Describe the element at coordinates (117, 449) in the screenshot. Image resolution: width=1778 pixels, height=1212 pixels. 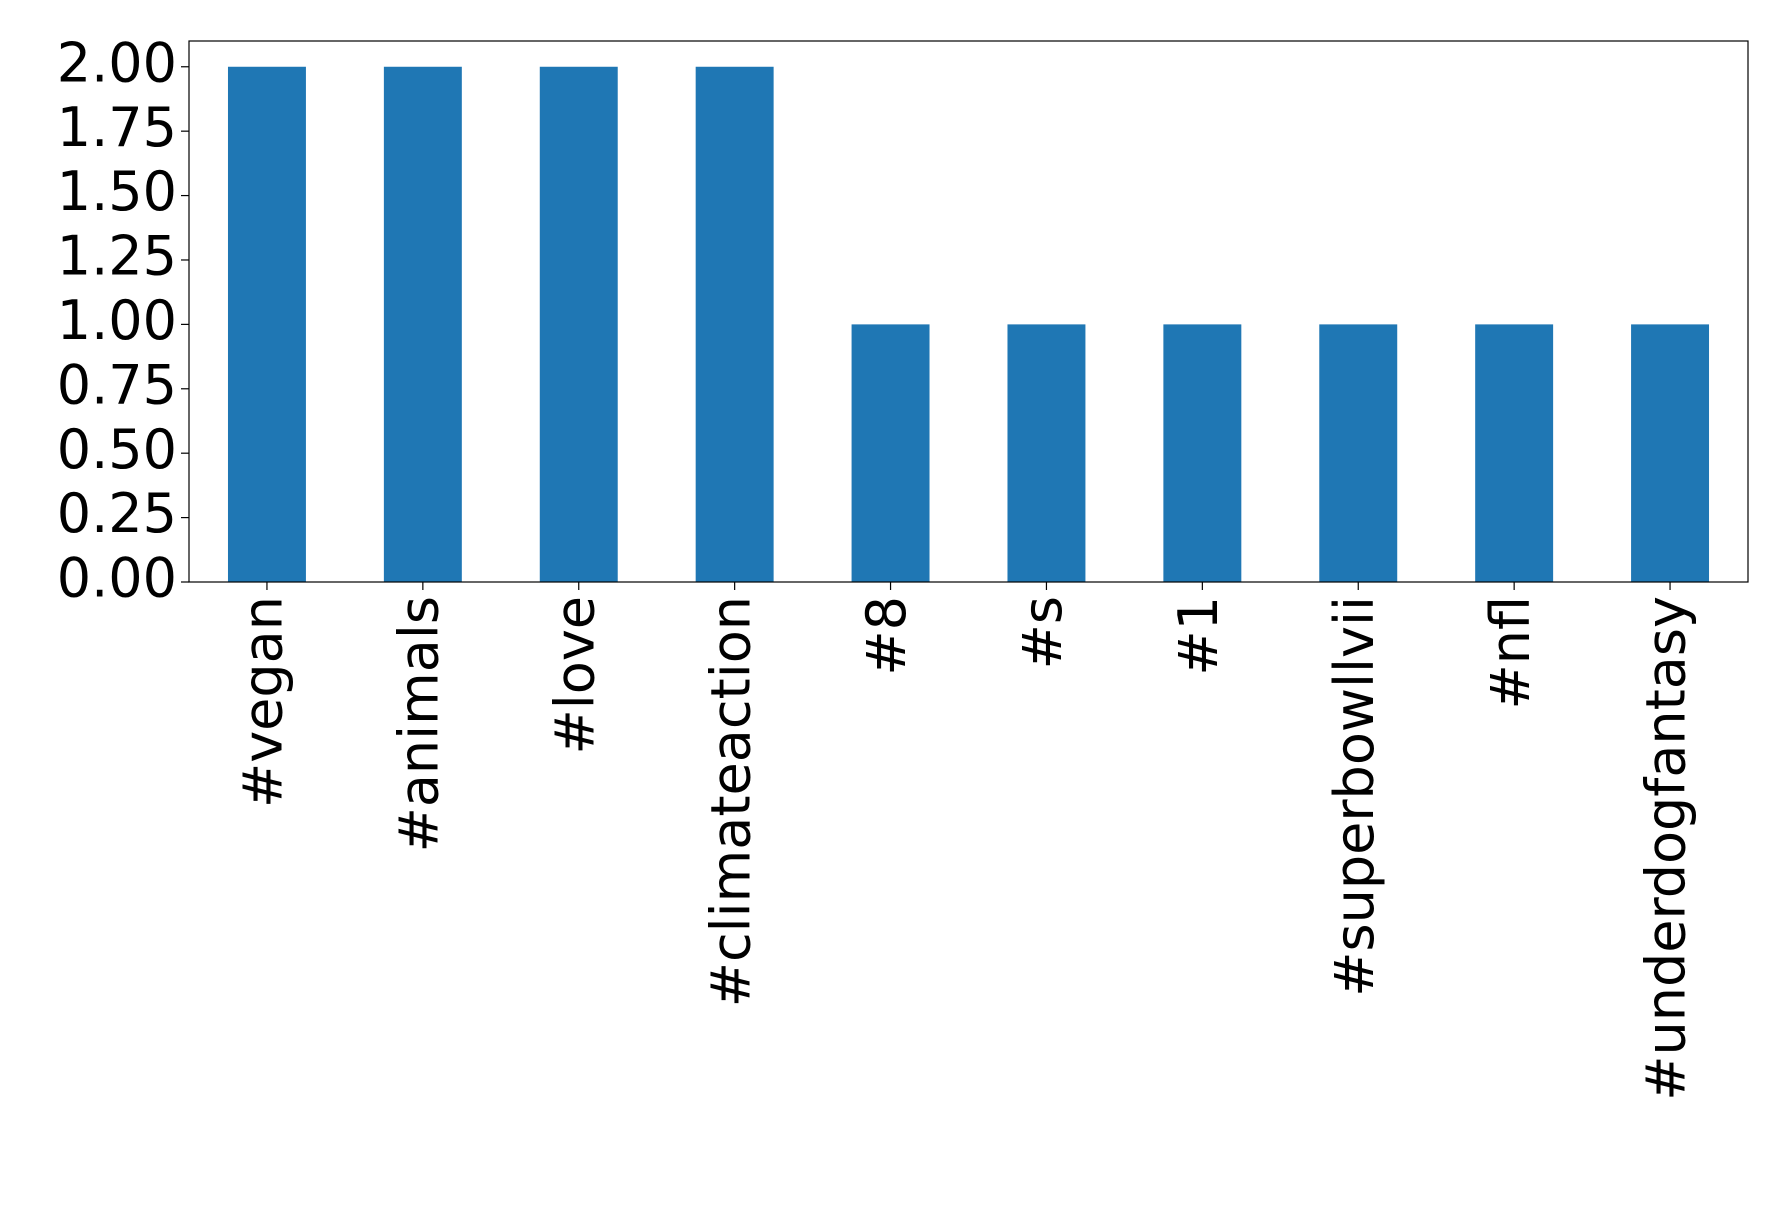
I see `y-tick-label: 0.50` at that location.